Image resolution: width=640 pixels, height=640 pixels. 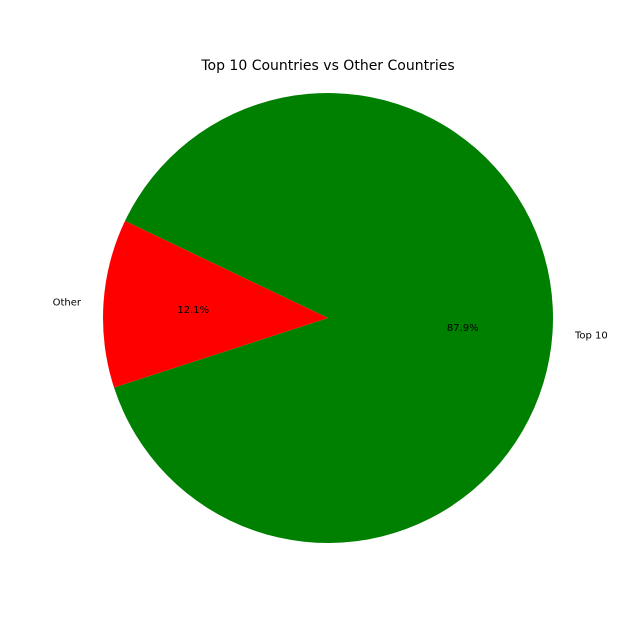 I want to click on pie-labels: 87.9% Top 10 12.1% Other, so click(x=330, y=320).